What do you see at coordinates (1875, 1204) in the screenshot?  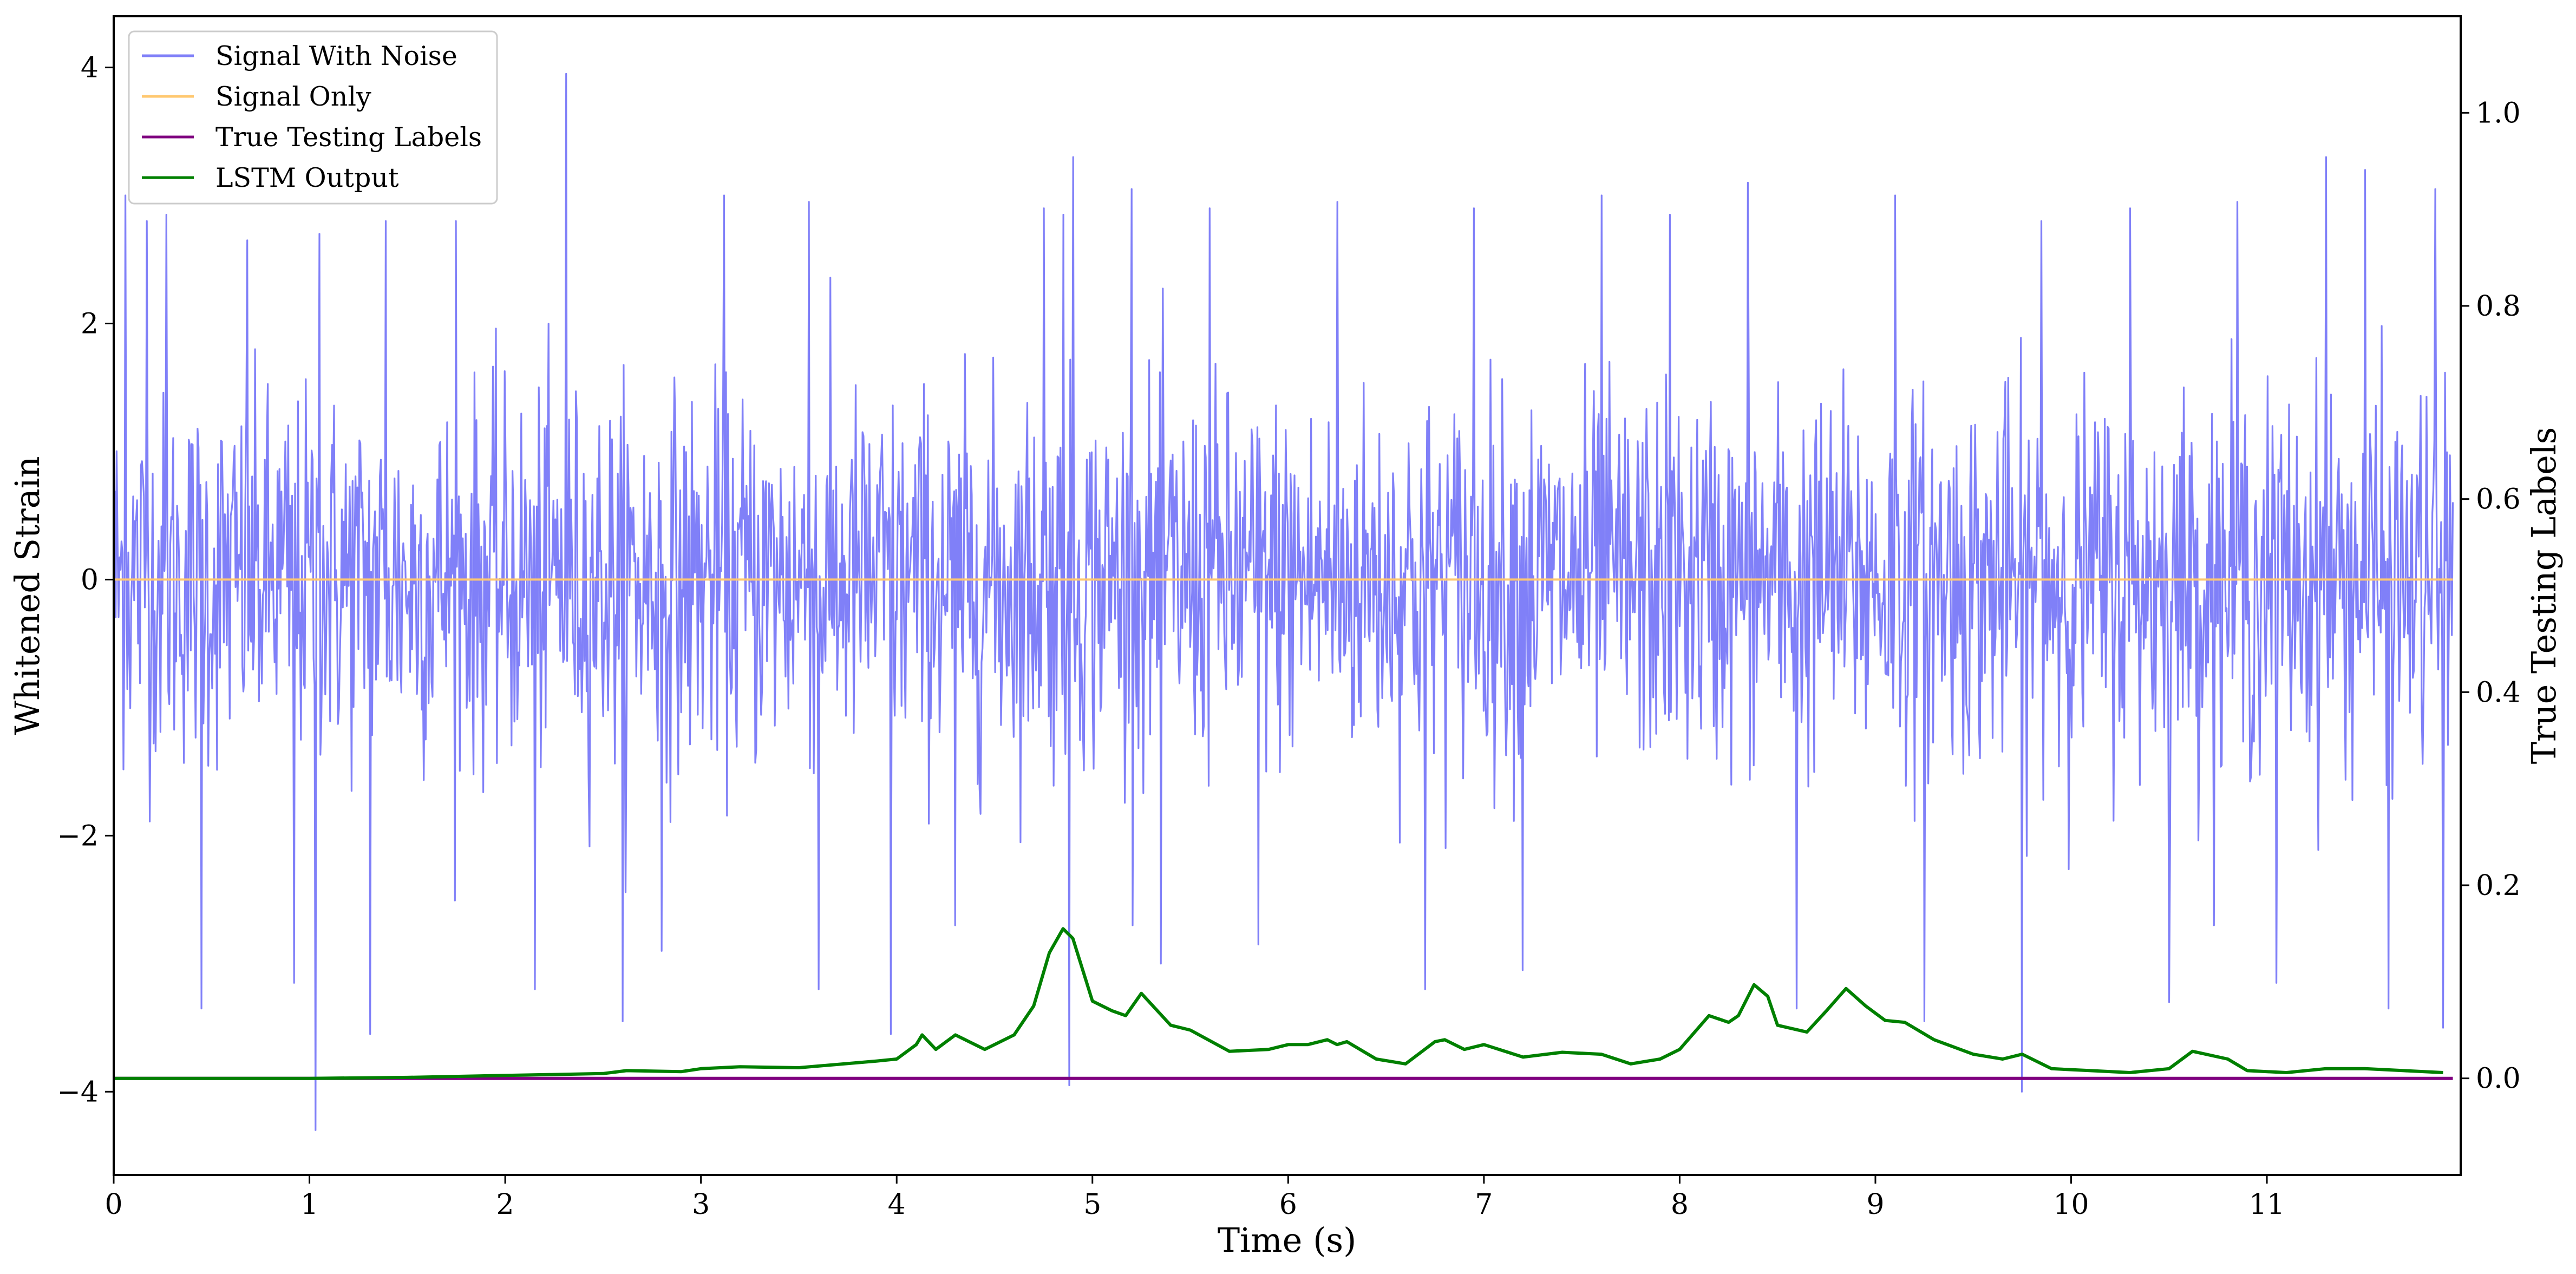 I see `x-tick-label: 9` at bounding box center [1875, 1204].